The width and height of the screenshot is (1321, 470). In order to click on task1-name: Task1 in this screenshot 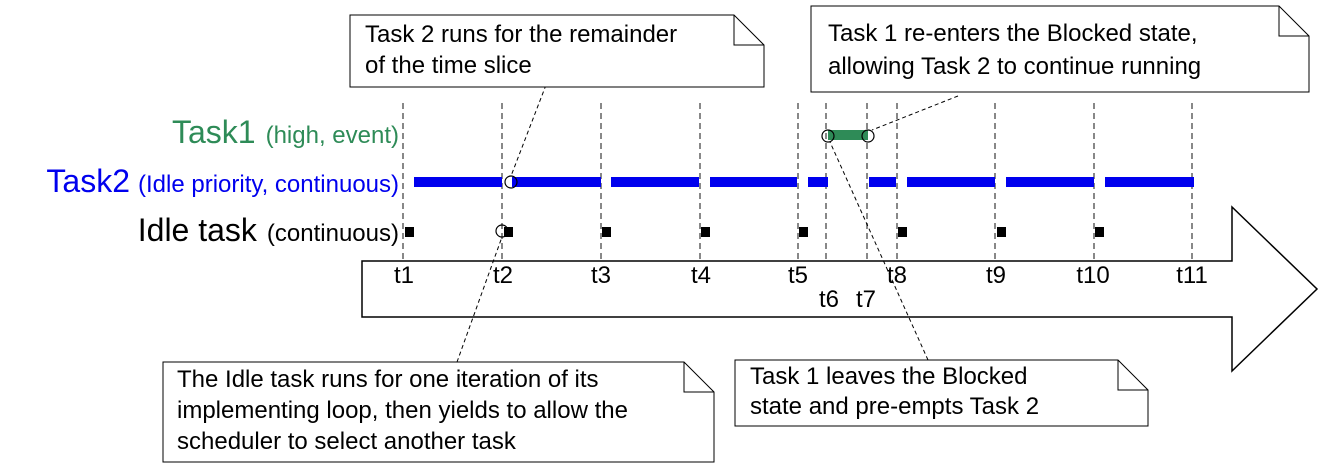, I will do `click(214, 132)`.